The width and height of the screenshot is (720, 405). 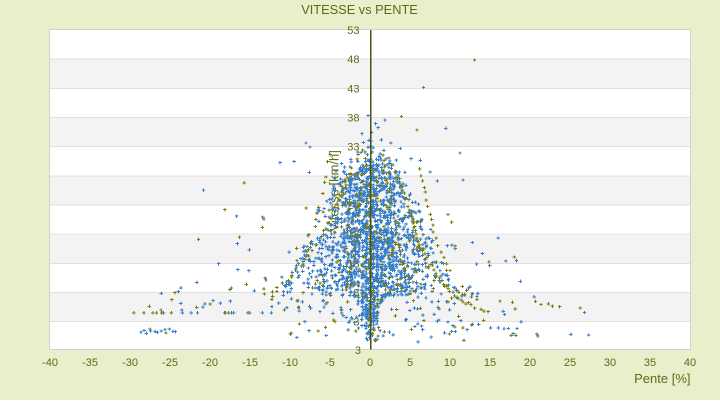 I want to click on svg-text: 30, so click(x=610, y=363).